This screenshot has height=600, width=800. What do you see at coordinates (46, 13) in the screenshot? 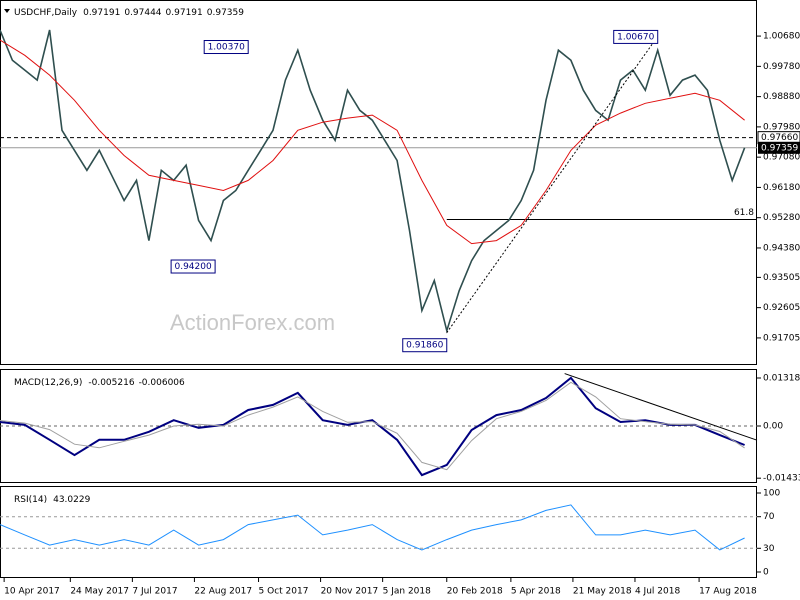
I see `panel-title: USDCHF,Daily` at bounding box center [46, 13].